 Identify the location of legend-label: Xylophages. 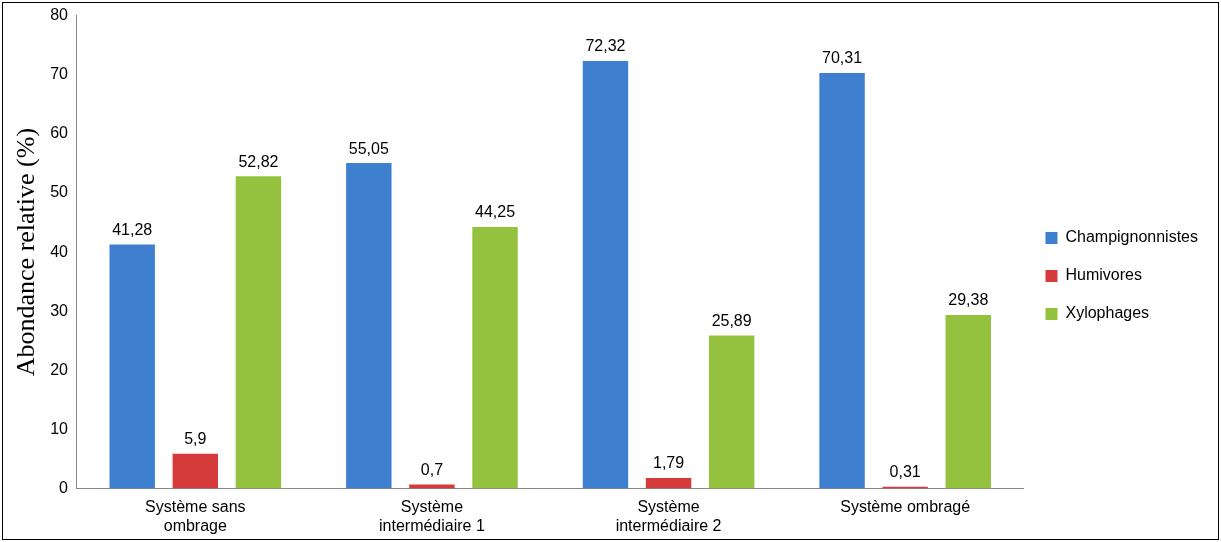
(1107, 313).